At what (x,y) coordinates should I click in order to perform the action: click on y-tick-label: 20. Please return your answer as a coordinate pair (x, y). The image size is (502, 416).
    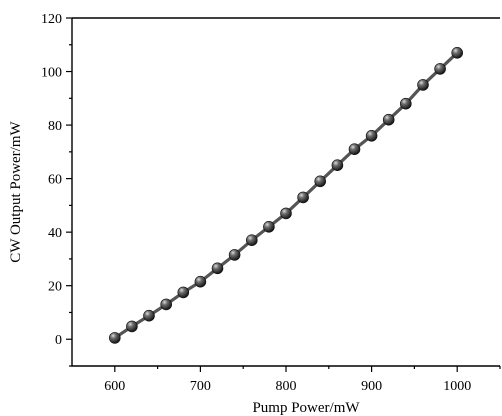
    Looking at the image, I should click on (55, 287).